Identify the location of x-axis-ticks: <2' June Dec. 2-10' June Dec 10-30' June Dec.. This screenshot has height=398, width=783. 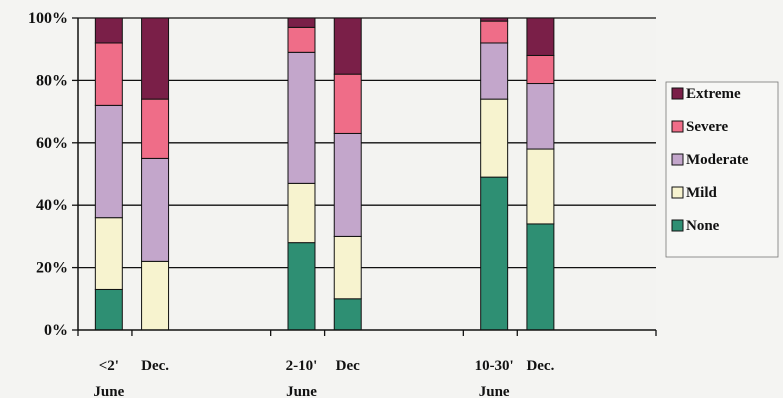
(367, 364).